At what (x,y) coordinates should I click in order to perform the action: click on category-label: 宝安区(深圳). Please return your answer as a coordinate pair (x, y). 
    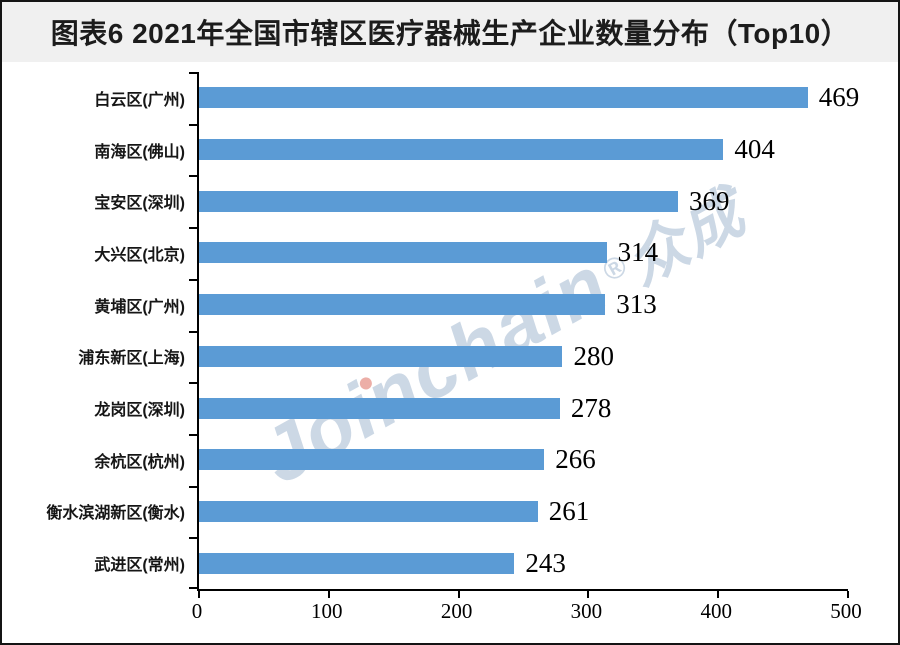
    Looking at the image, I should click on (139, 204).